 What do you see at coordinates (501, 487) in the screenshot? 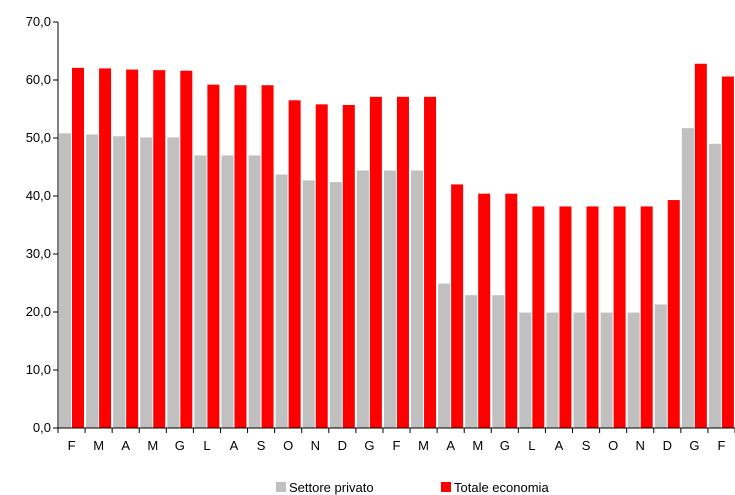
I see `legend-label-1: Totale economia` at bounding box center [501, 487].